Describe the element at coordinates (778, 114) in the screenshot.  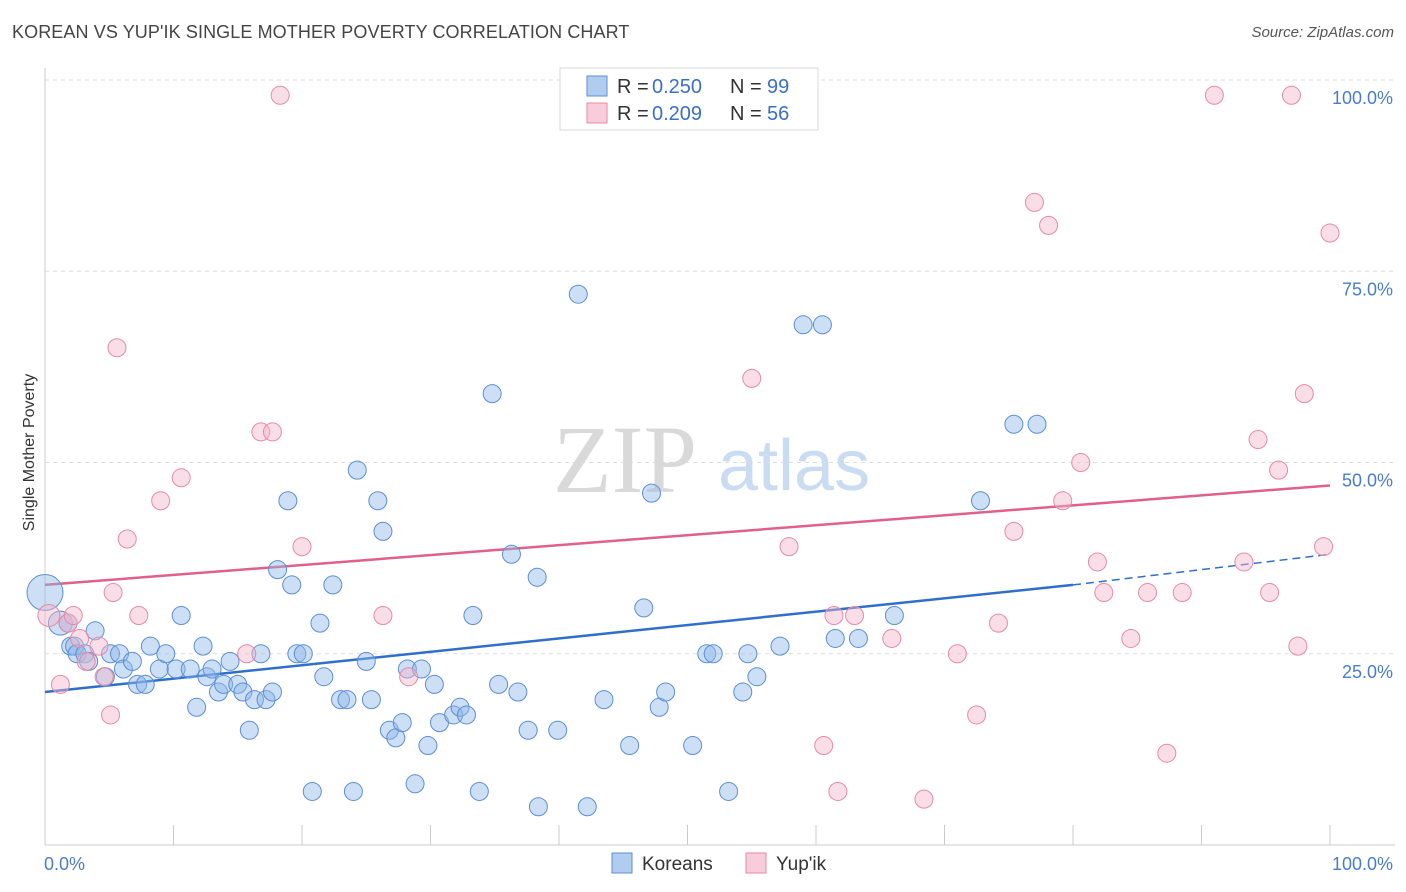
I see `legend-n-value-1: 56` at that location.